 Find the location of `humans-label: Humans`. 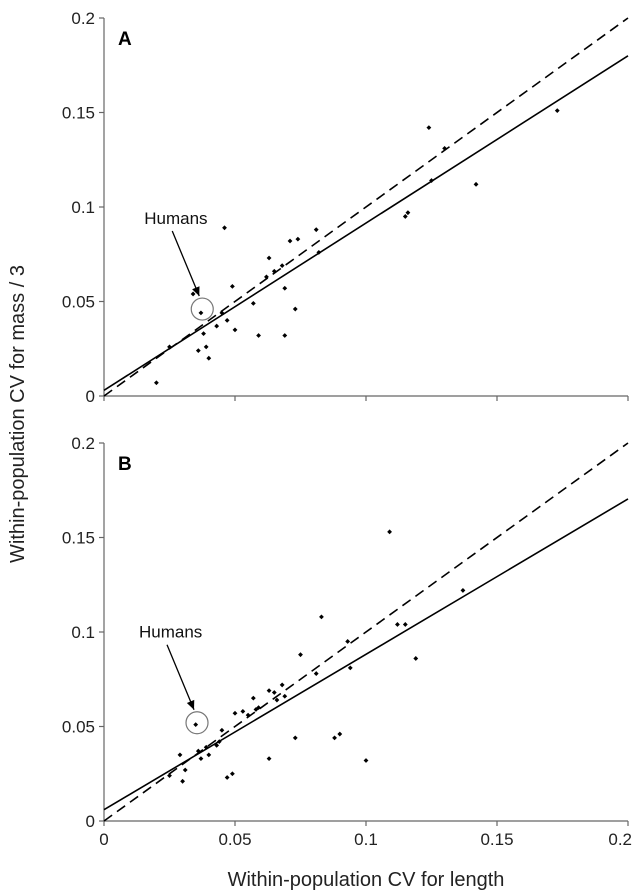

humans-label: Humans is located at coordinates (175, 218).